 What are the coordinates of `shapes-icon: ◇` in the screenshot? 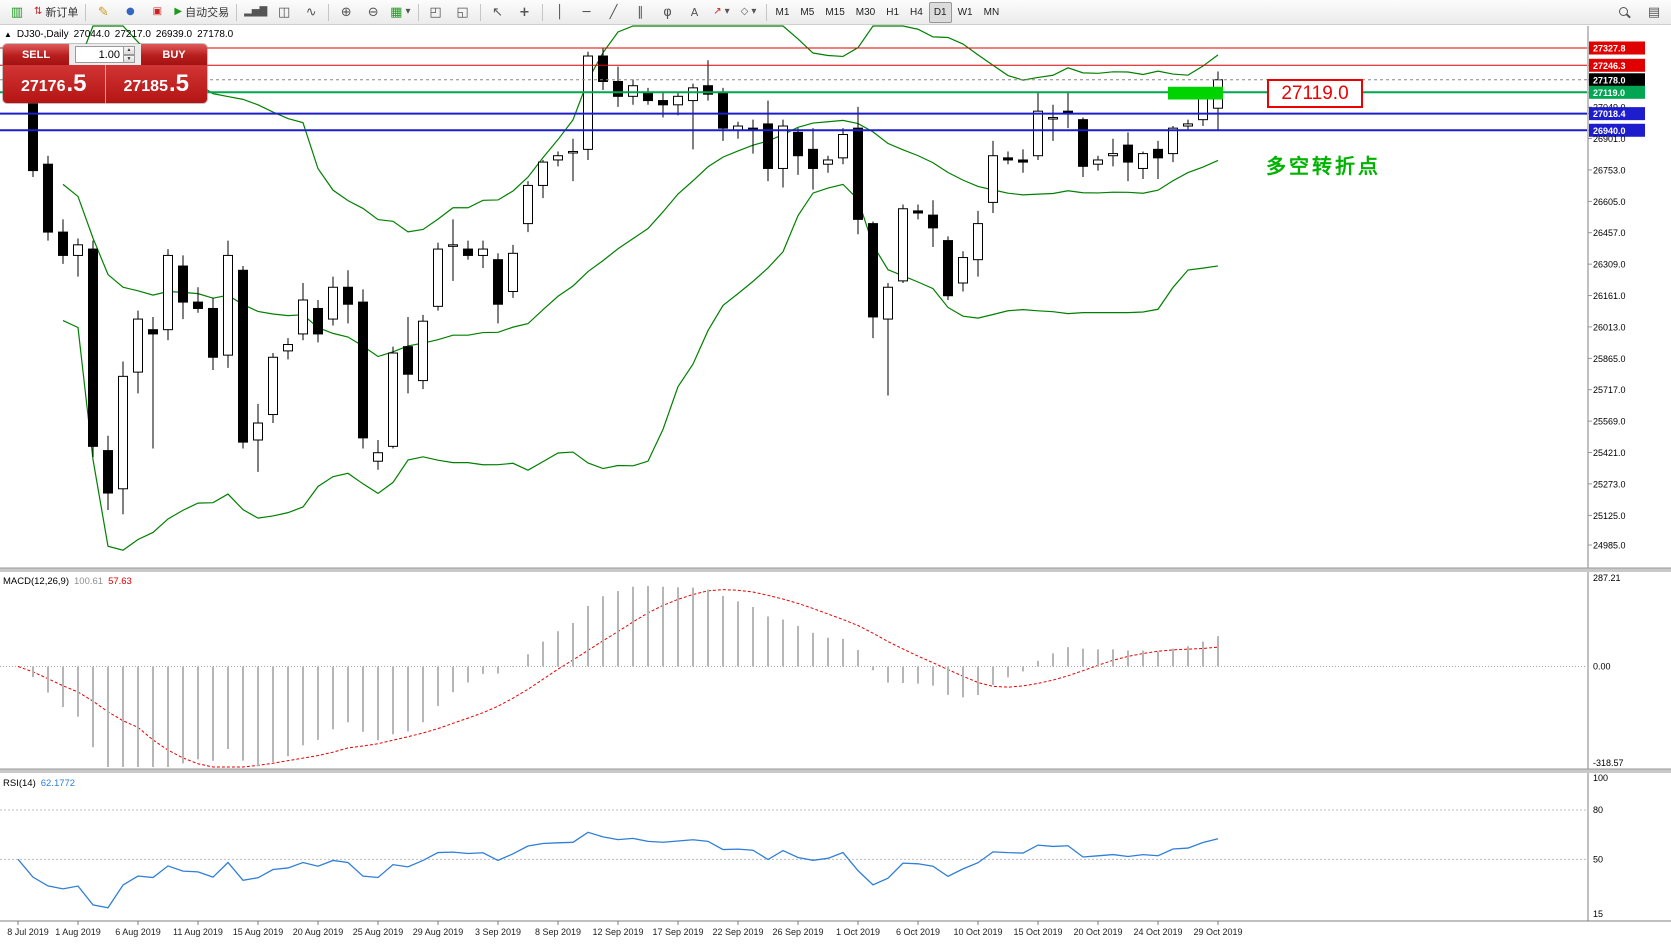 It's located at (744, 11).